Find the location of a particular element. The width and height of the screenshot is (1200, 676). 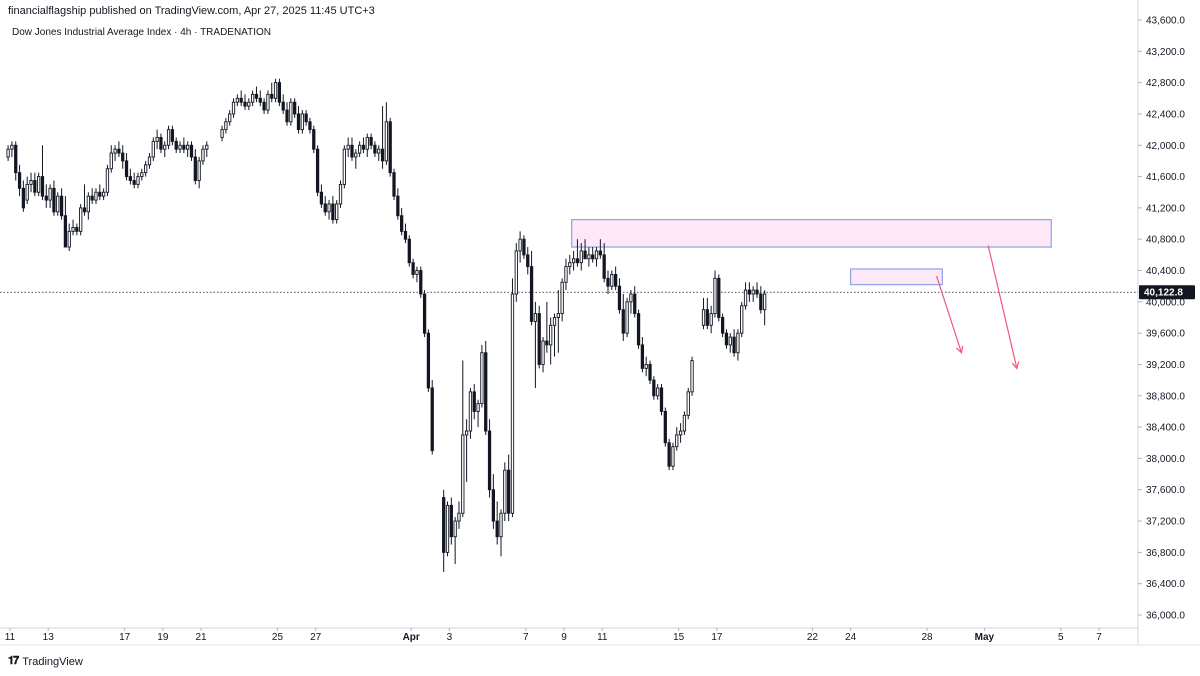

upper-resistance-zone is located at coordinates (811, 233).